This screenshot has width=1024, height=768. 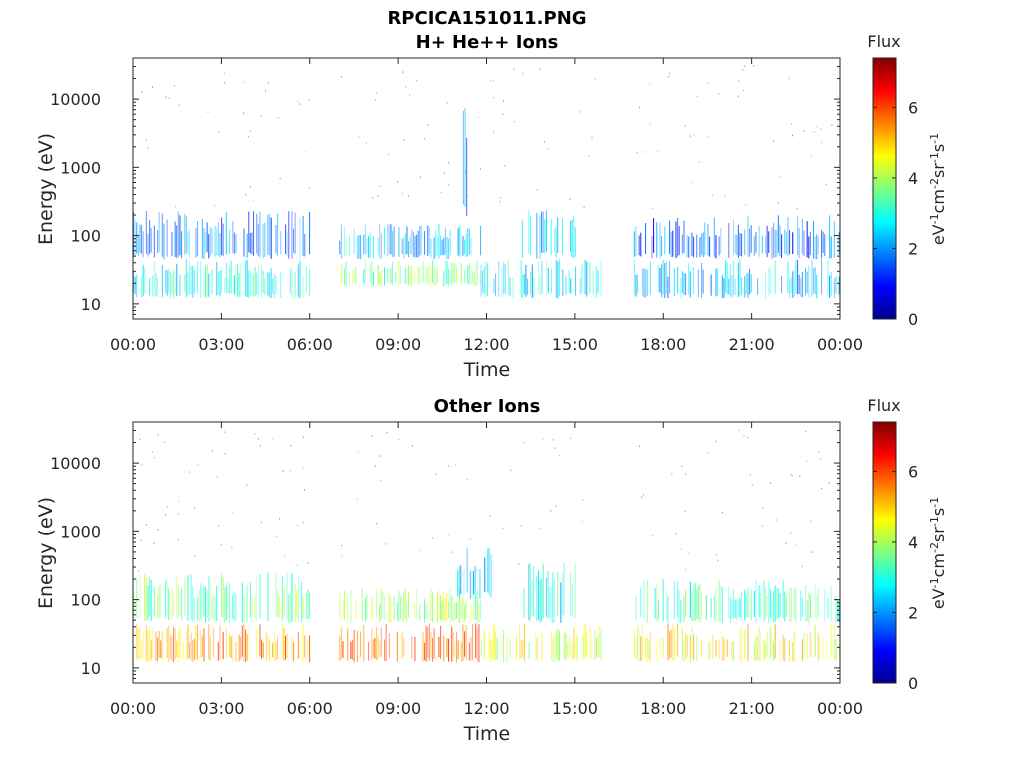 I want to click on figure-title: RPCICA151011.PNG, so click(x=486, y=18).